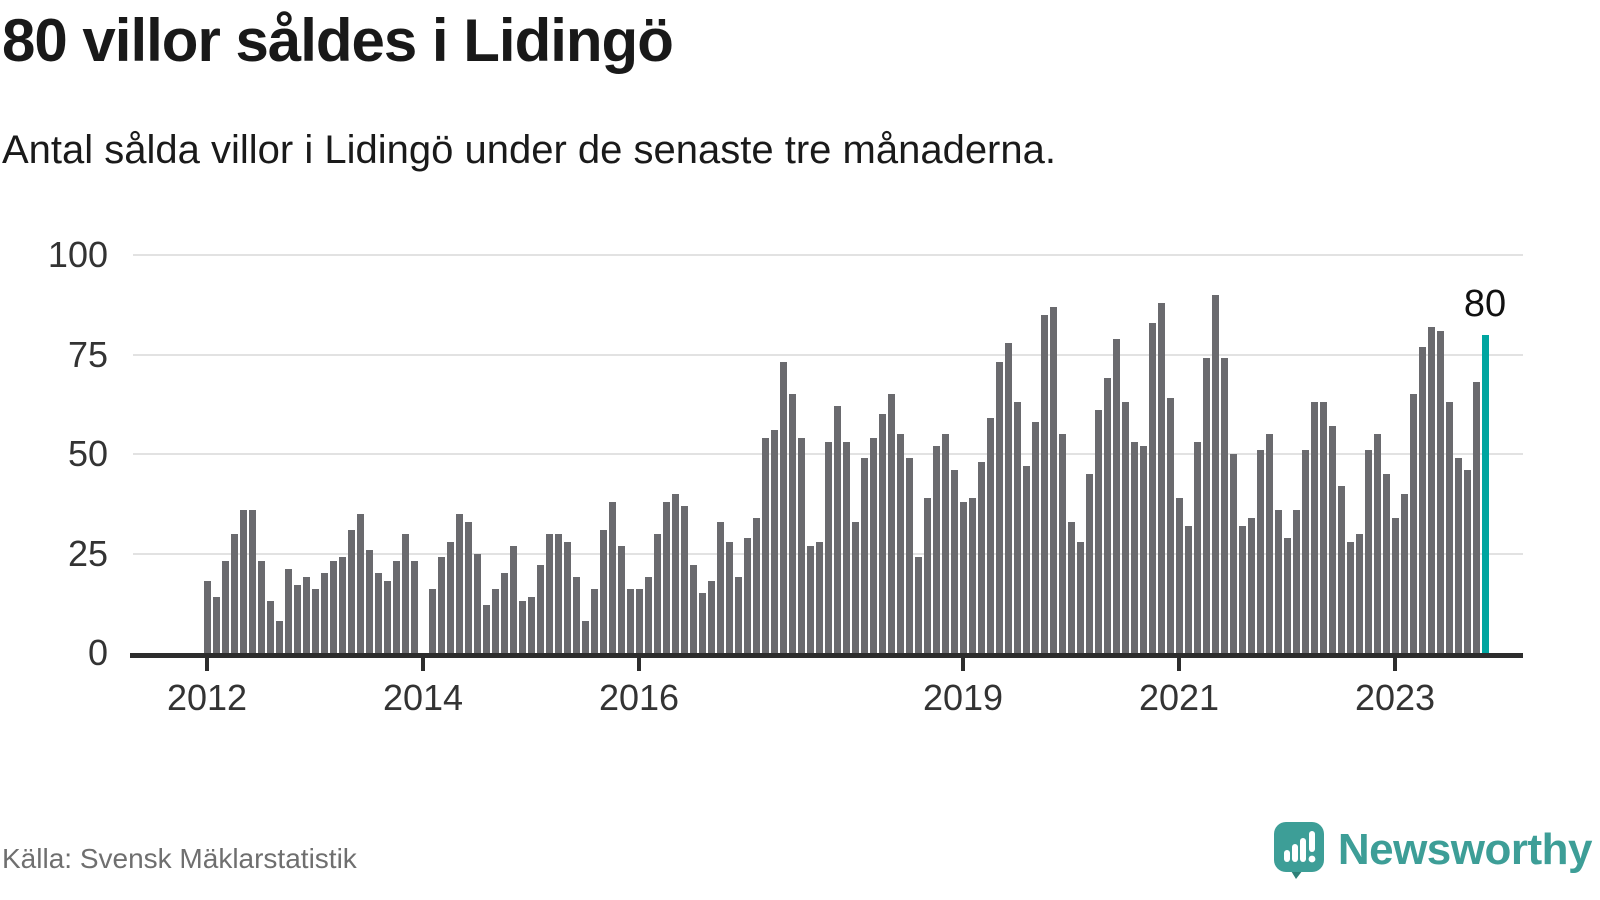  I want to click on source-note: Källa: Svensk Mäklarstatistik, so click(179, 858).